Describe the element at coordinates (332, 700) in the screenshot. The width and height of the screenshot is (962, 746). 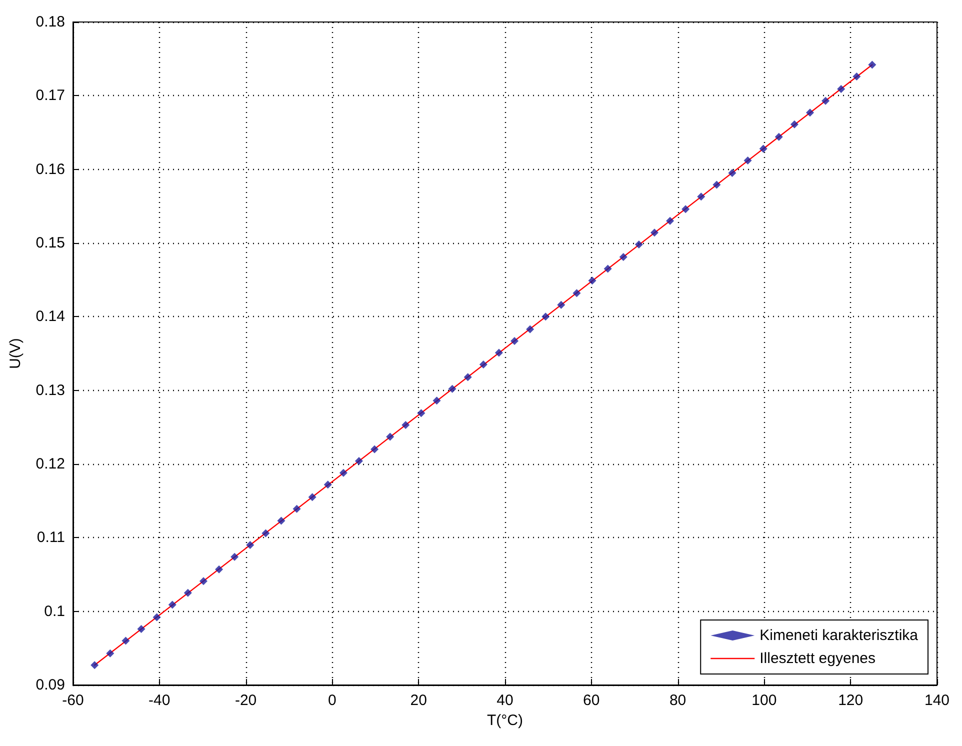
I see `x-tick-label: 0` at that location.